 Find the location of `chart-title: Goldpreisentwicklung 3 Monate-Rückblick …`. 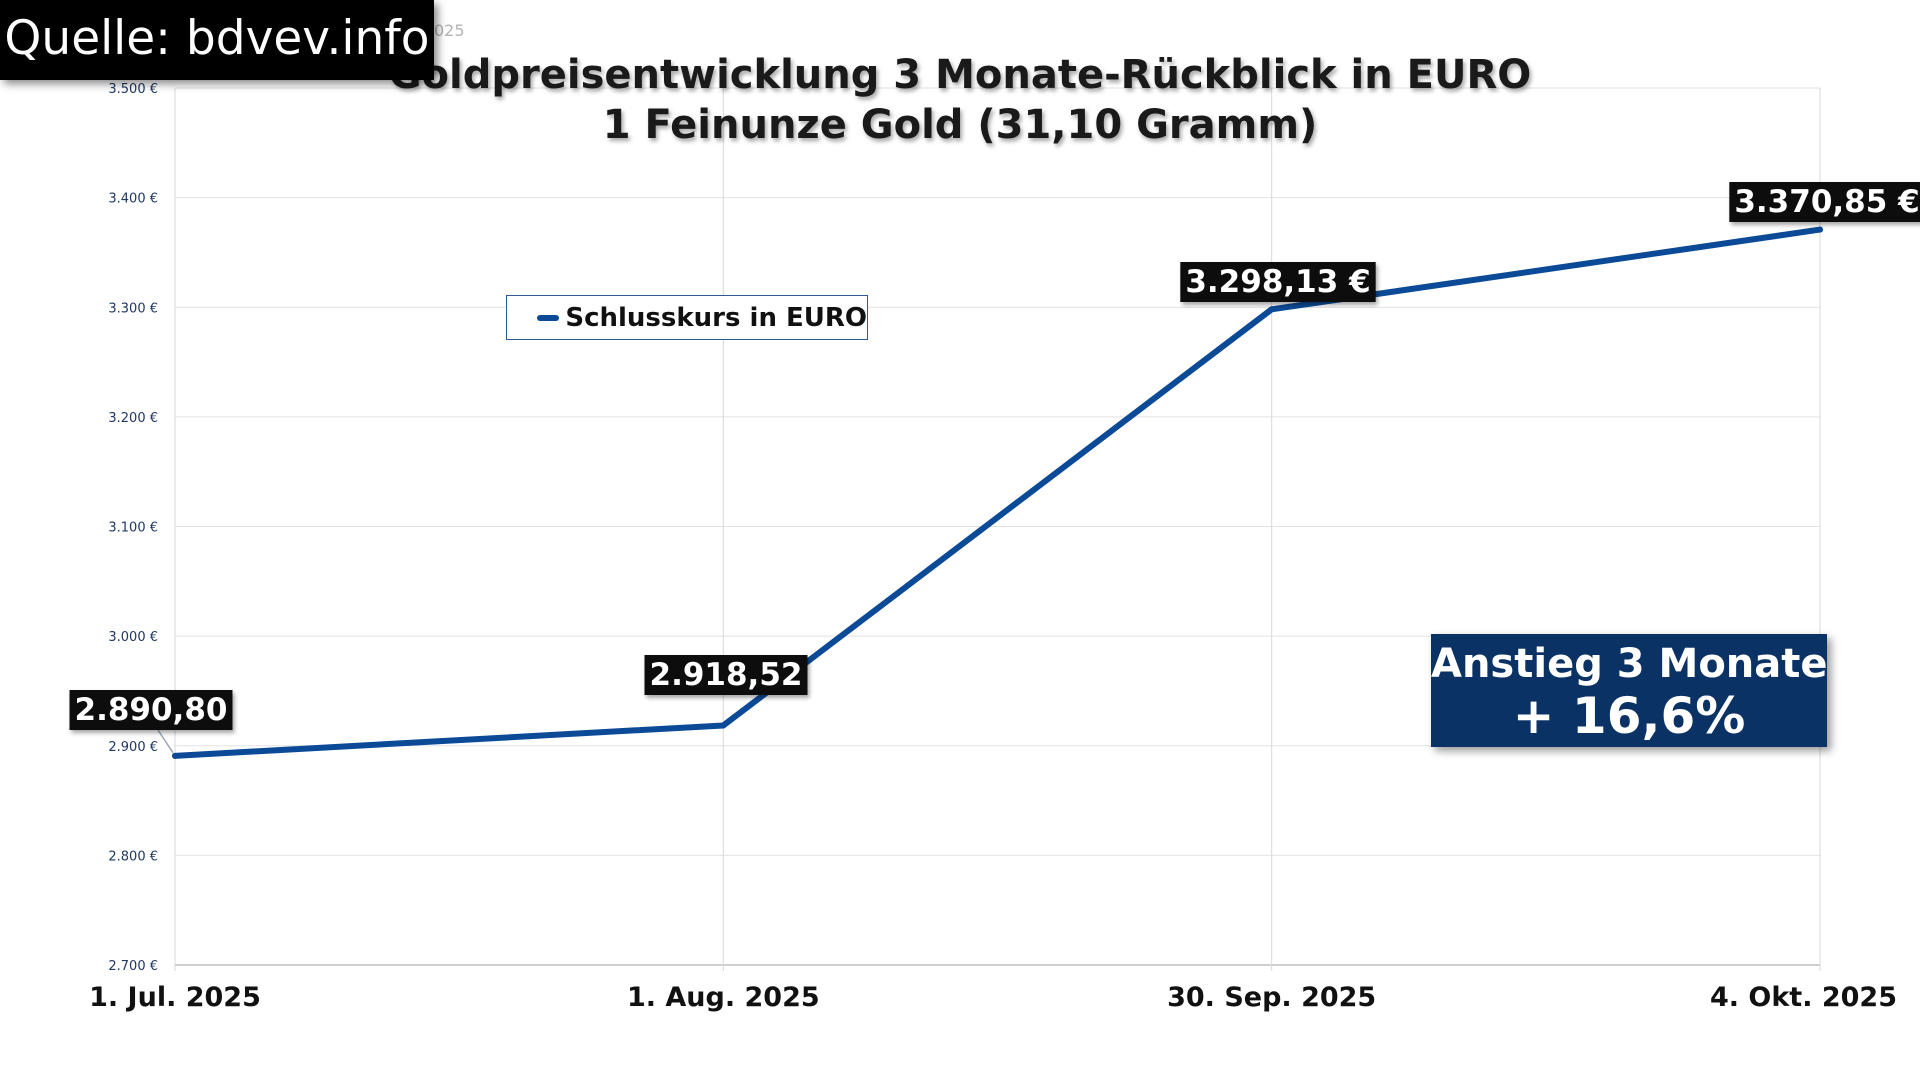

chart-title: Goldpreisentwicklung 3 Monate-Rückblick … is located at coordinates (960, 75).